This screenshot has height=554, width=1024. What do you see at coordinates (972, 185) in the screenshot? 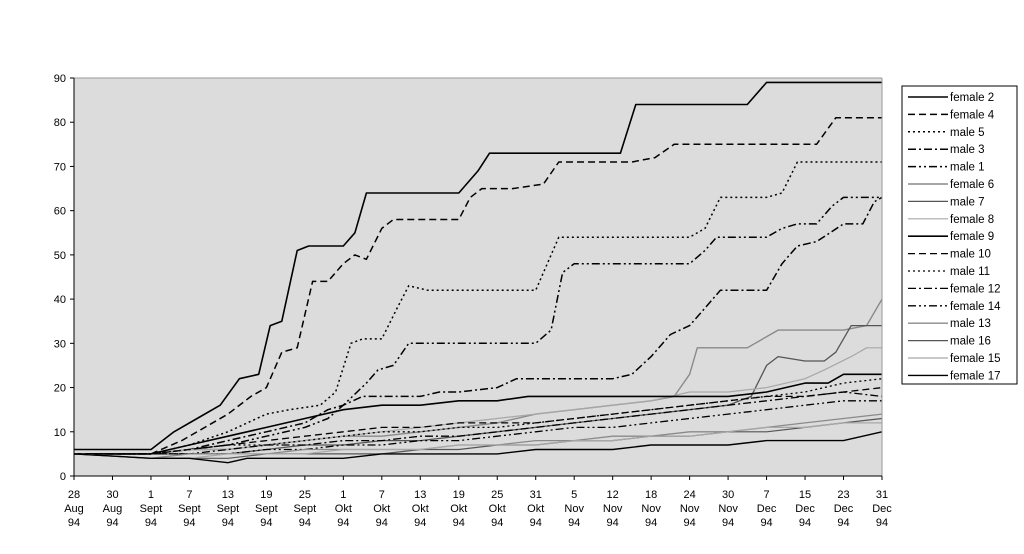
I see `legend-label: female 6` at bounding box center [972, 185].